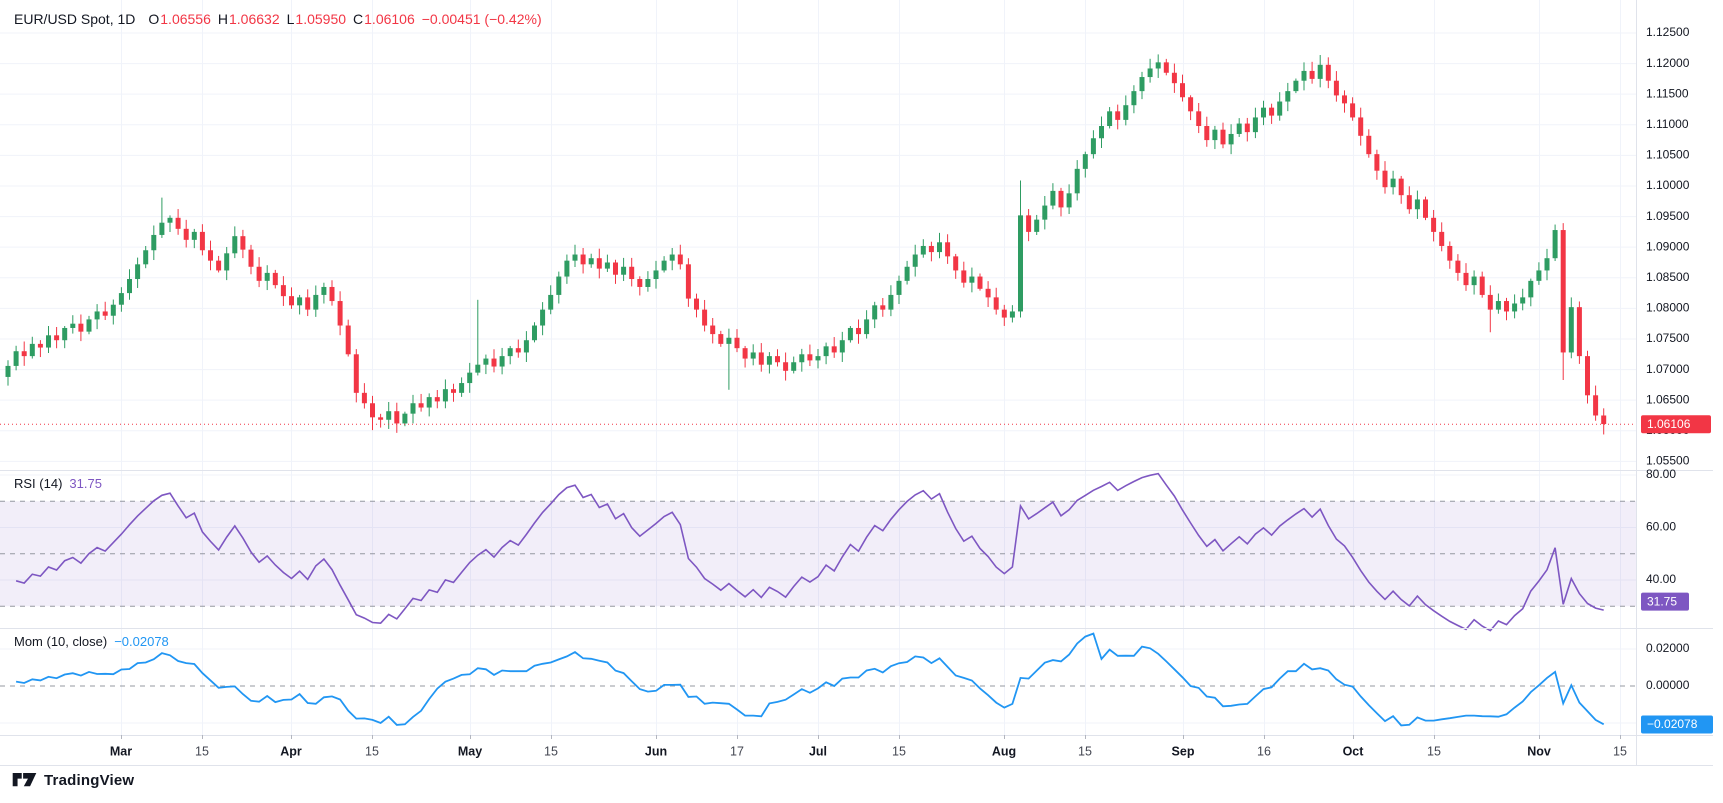 This screenshot has width=1723, height=803. What do you see at coordinates (656, 751) in the screenshot?
I see `svg-text: Jun` at bounding box center [656, 751].